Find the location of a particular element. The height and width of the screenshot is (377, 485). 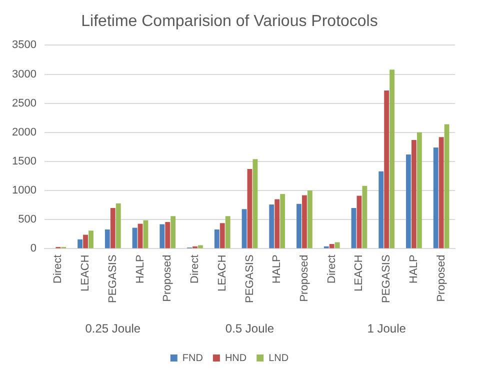

y-tick-label: 3000 is located at coordinates (24, 74).